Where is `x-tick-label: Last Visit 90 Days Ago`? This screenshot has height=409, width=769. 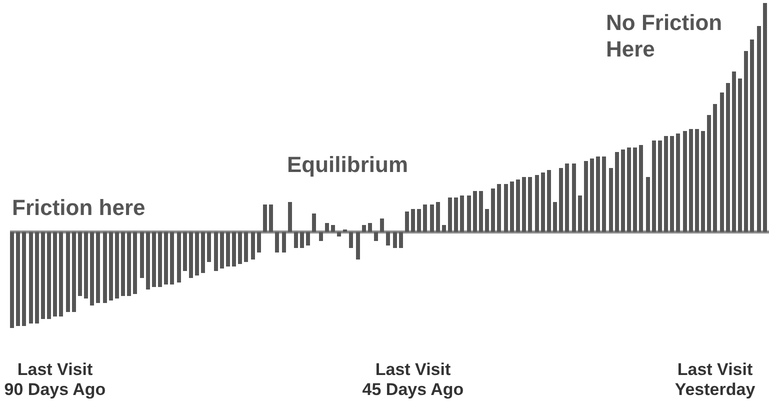
x-tick-label: Last Visit 90 Days Ago is located at coordinates (55, 379).